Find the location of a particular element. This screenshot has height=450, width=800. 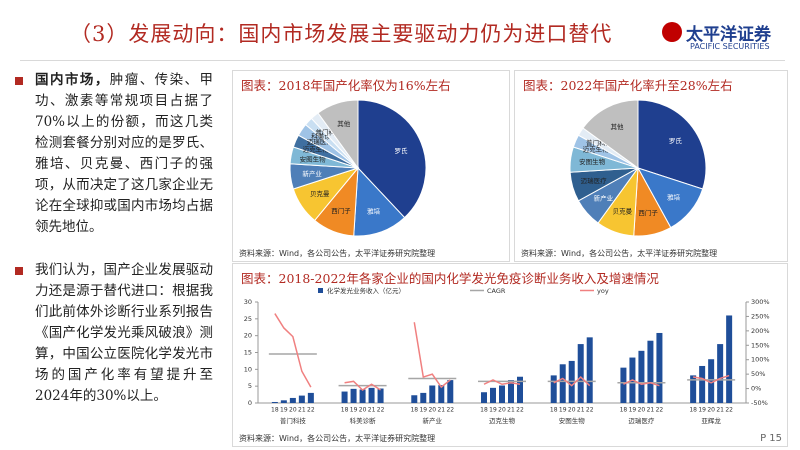

bullet-lead: 国内市场， is located at coordinates (72, 80).